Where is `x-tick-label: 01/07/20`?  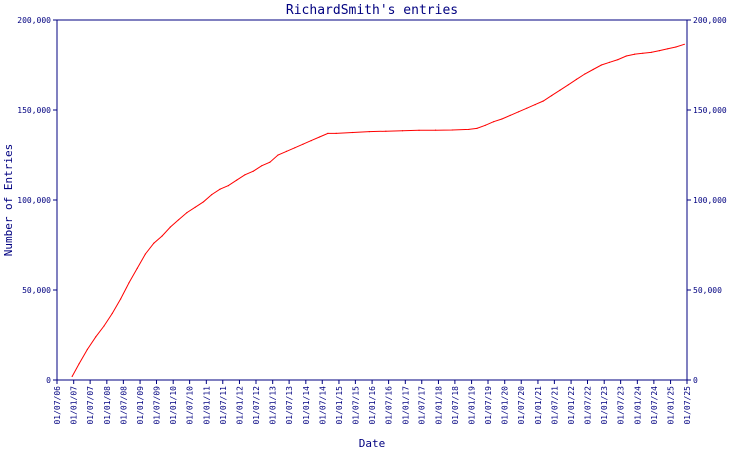
x-tick-label: 01/07/20 is located at coordinates (521, 405).